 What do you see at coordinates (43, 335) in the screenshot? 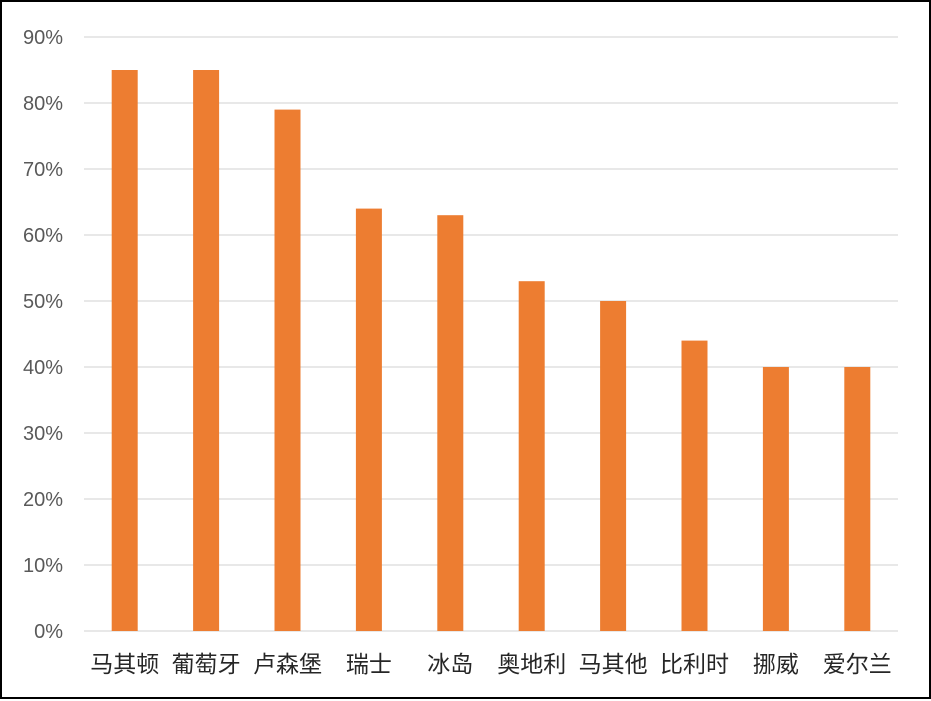
I see `y-axis-tick-labels: 0% 10% 20% 30% 40% 50% 60% 70% 80% 90%` at bounding box center [43, 335].